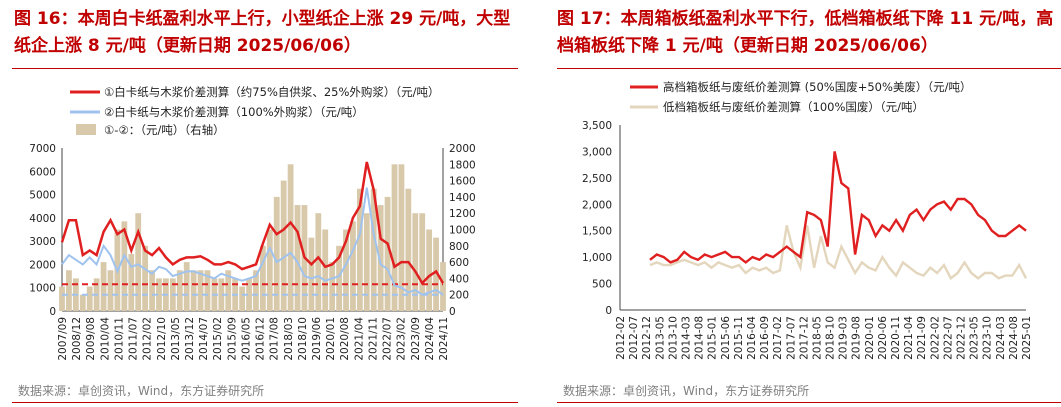  Describe the element at coordinates (77, 339) in the screenshot. I see `x-tick-label: 2008/12` at that location.